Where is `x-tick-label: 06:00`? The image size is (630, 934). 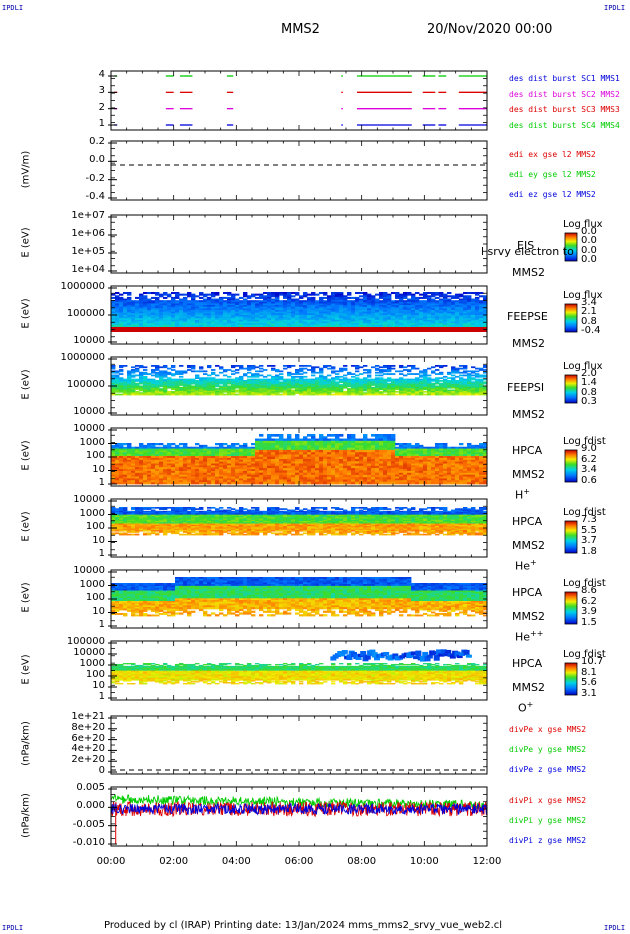 x-tick-label: 06:00 is located at coordinates (299, 861).